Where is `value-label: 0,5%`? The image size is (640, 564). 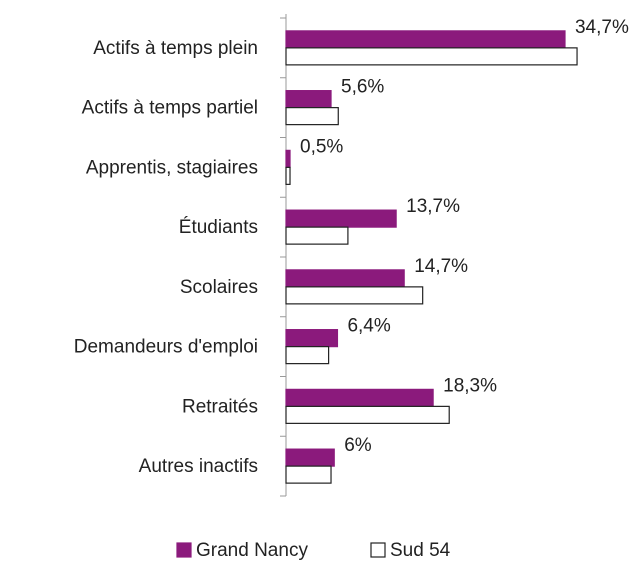
value-label: 0,5% is located at coordinates (321, 146).